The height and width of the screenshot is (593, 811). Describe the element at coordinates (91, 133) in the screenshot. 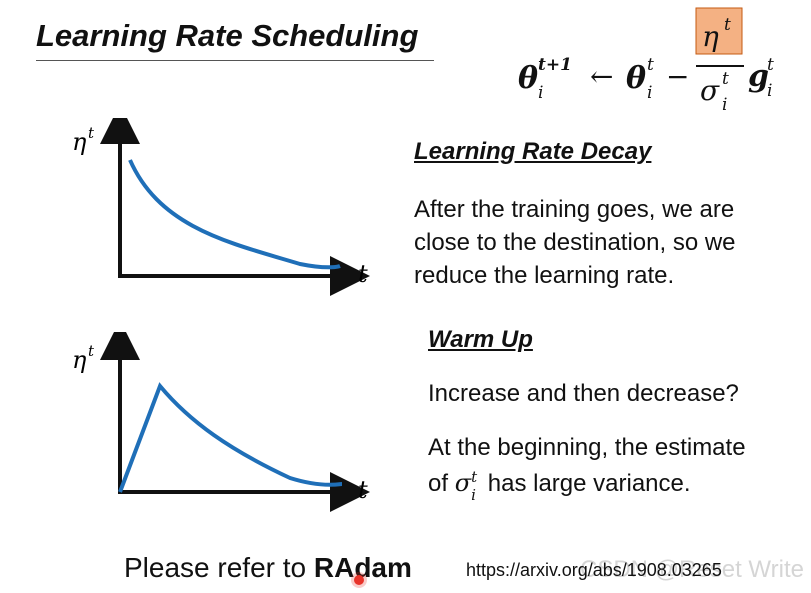

I see `decay-y-sup: t` at that location.